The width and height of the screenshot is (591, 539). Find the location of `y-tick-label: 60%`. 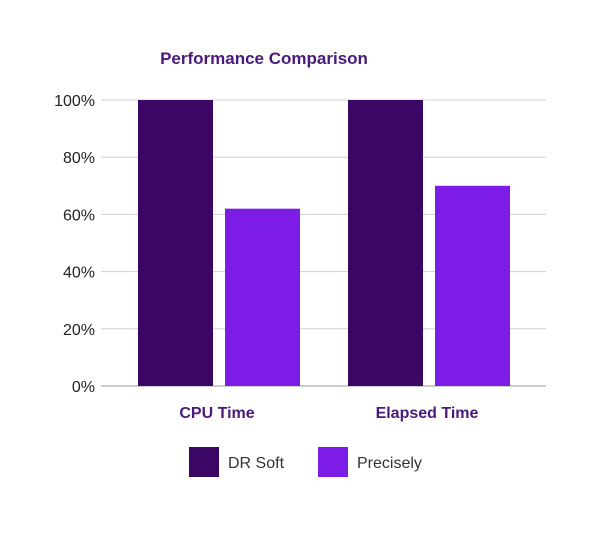

y-tick-label: 60% is located at coordinates (79, 215).